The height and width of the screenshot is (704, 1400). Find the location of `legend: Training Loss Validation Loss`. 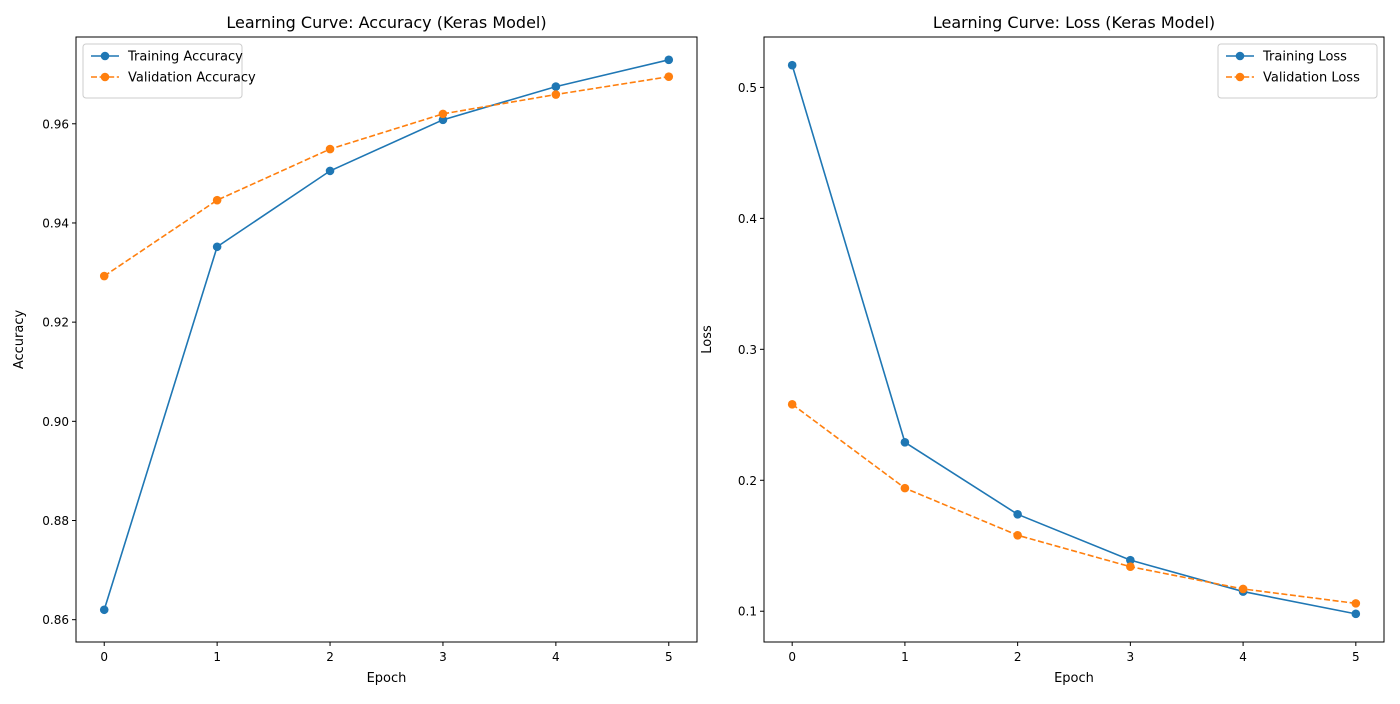

legend: Training Loss Validation Loss is located at coordinates (1297, 71).